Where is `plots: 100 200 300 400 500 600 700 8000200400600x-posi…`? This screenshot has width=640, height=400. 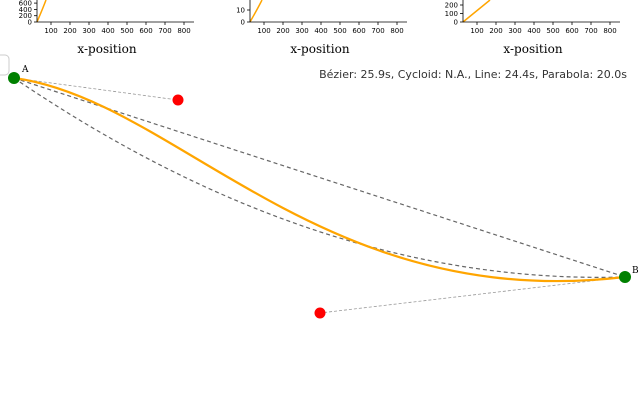
plots: 100 200 300 400 500 600 700 8000200400600x-posi… is located at coordinates (319, 28).